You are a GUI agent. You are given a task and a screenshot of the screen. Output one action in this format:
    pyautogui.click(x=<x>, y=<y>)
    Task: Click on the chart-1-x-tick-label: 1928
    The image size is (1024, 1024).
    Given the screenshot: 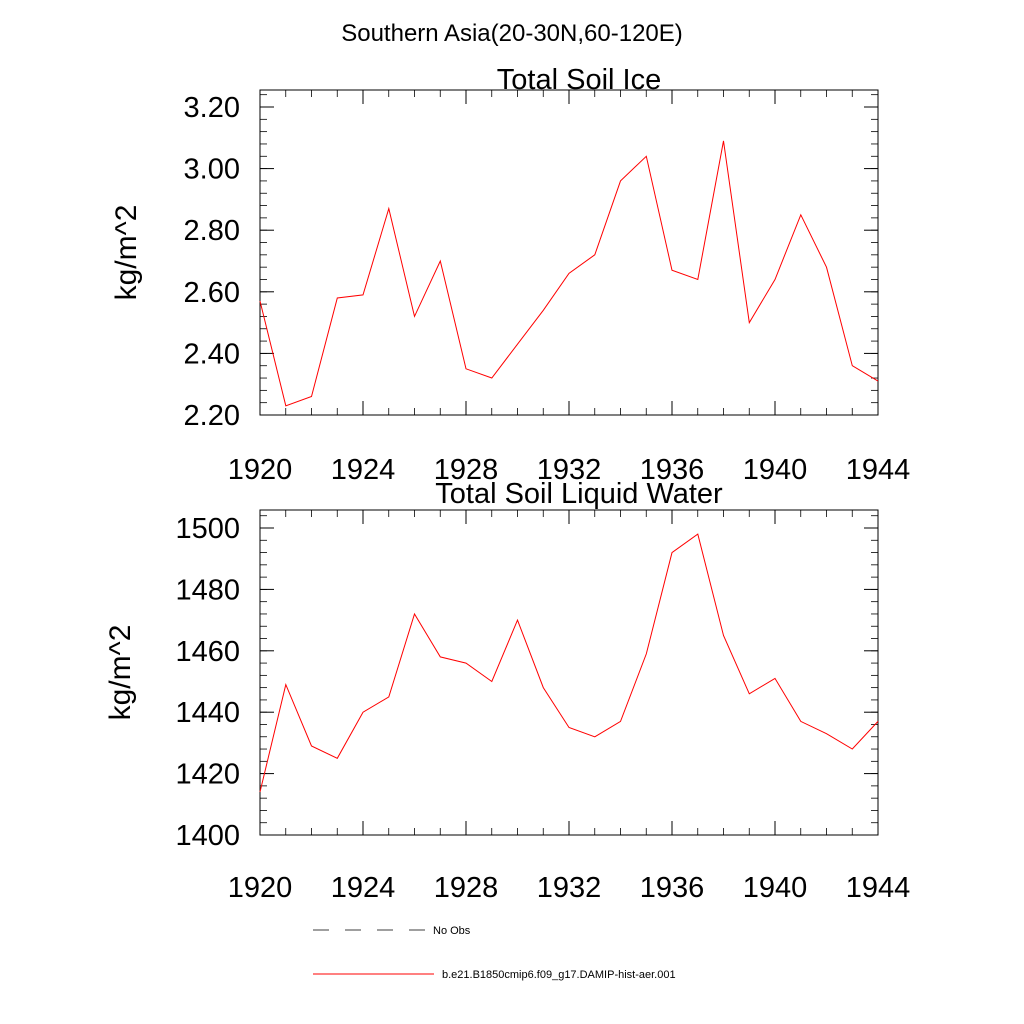 What is the action you would take?
    pyautogui.click(x=466, y=888)
    